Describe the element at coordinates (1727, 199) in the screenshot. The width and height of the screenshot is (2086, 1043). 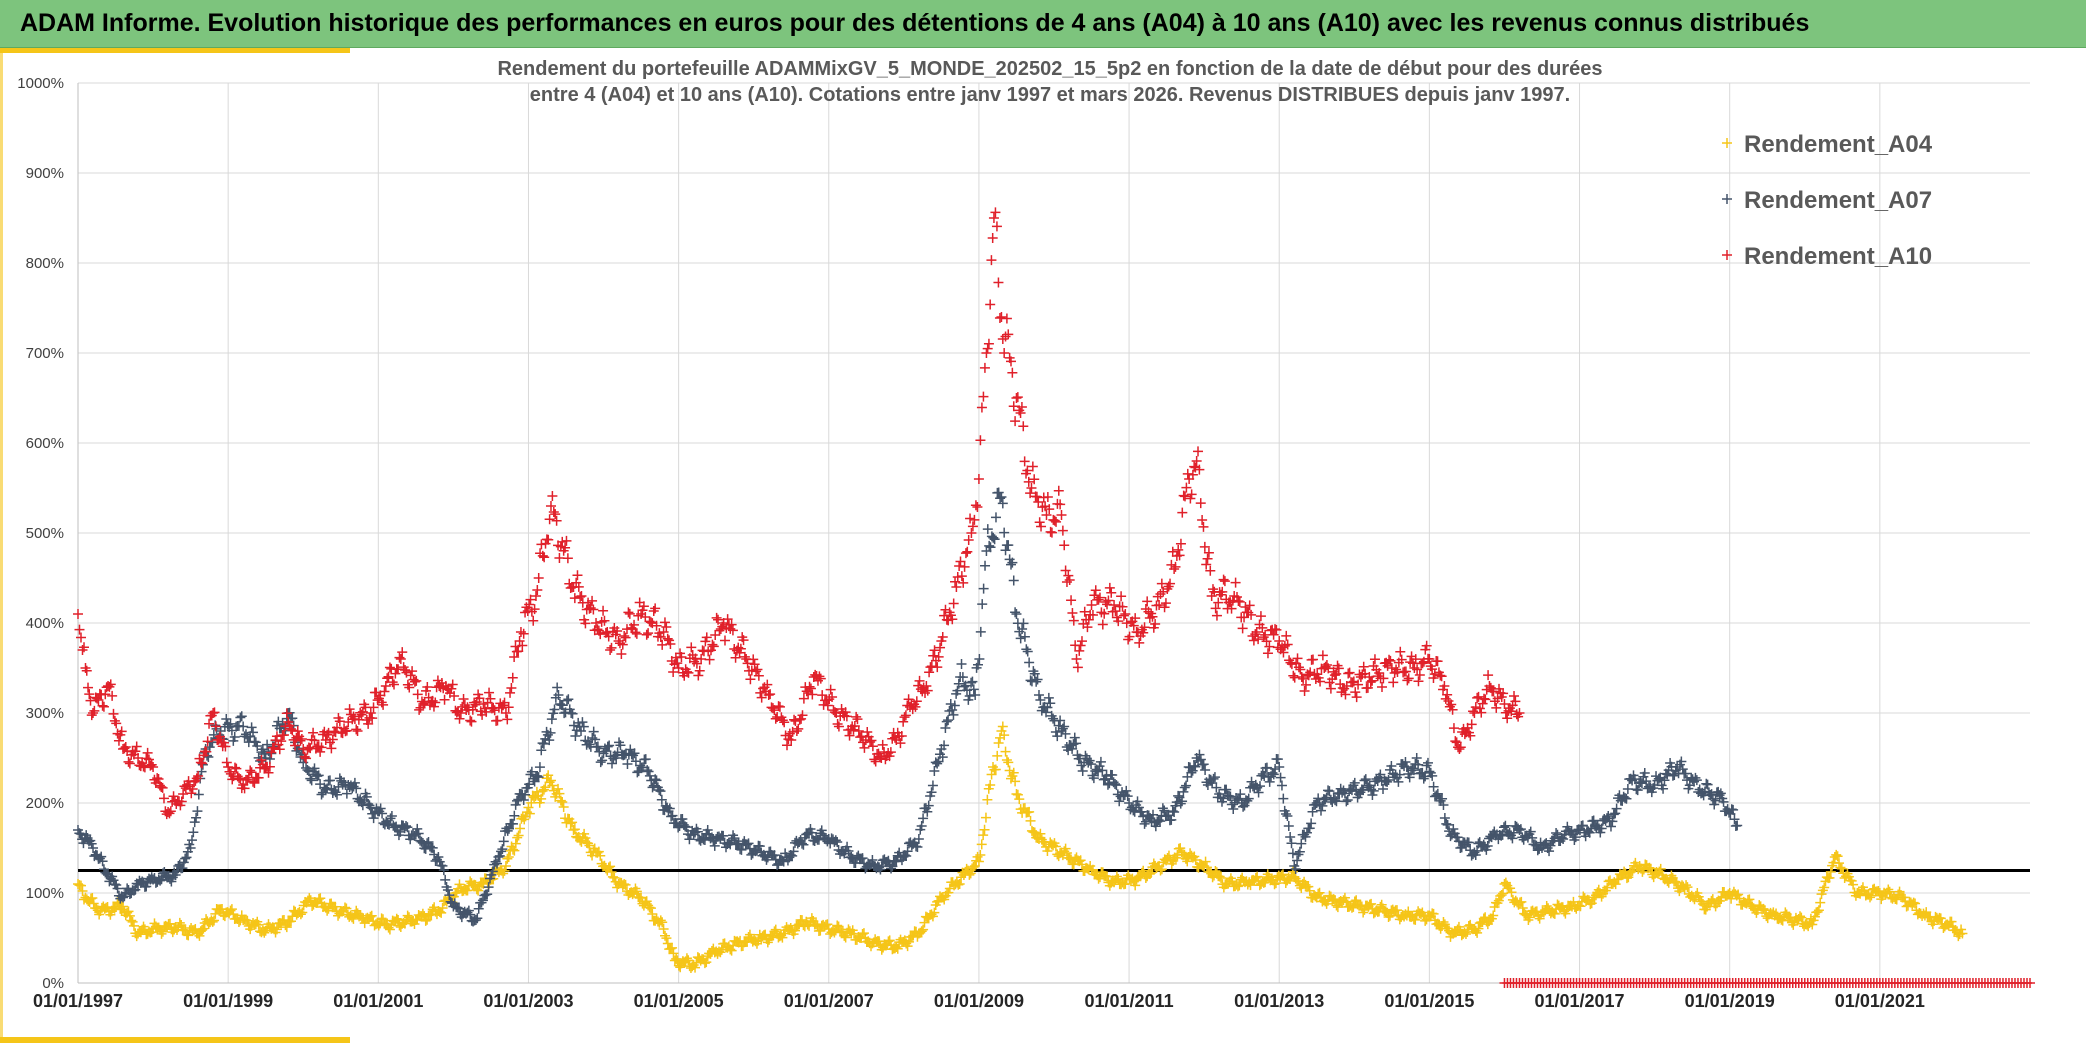
I see `legend-marker-A07` at that location.